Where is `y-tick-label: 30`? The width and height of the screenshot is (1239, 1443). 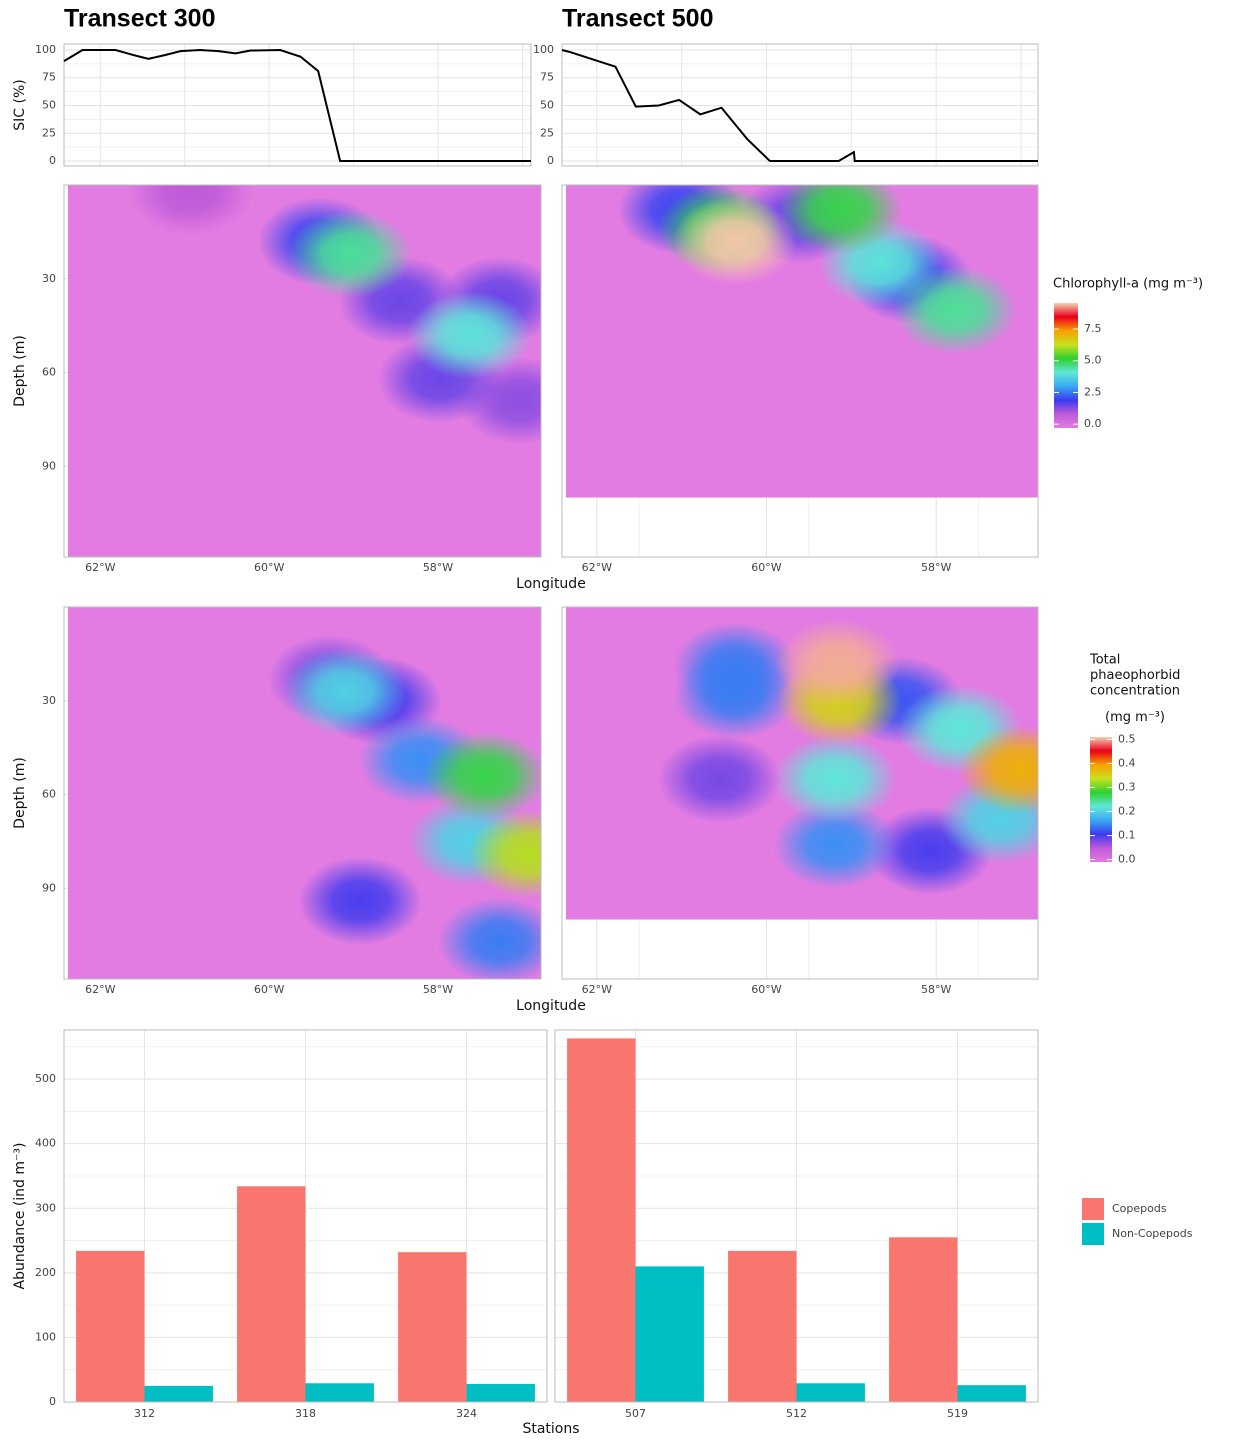 y-tick-label: 30 is located at coordinates (49, 278).